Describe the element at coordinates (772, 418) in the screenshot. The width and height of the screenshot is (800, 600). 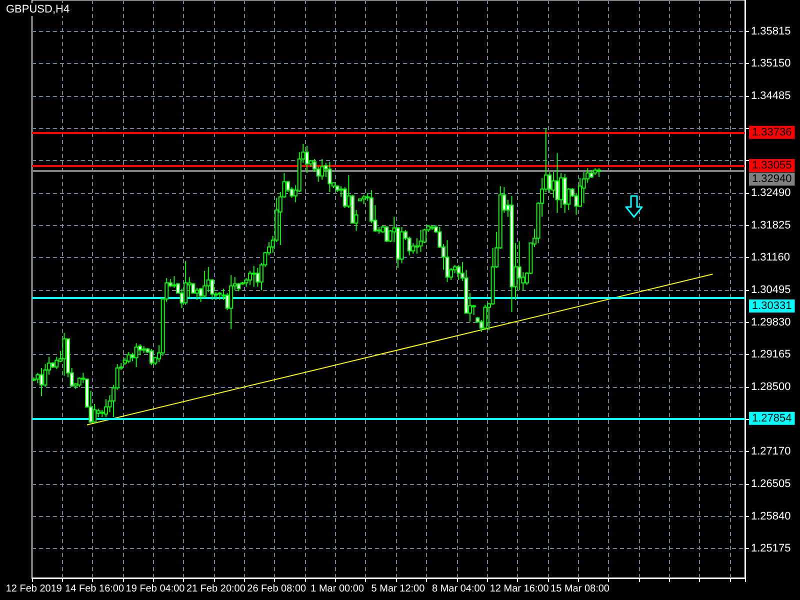
I see `ref-line-label: 1.27854` at that location.